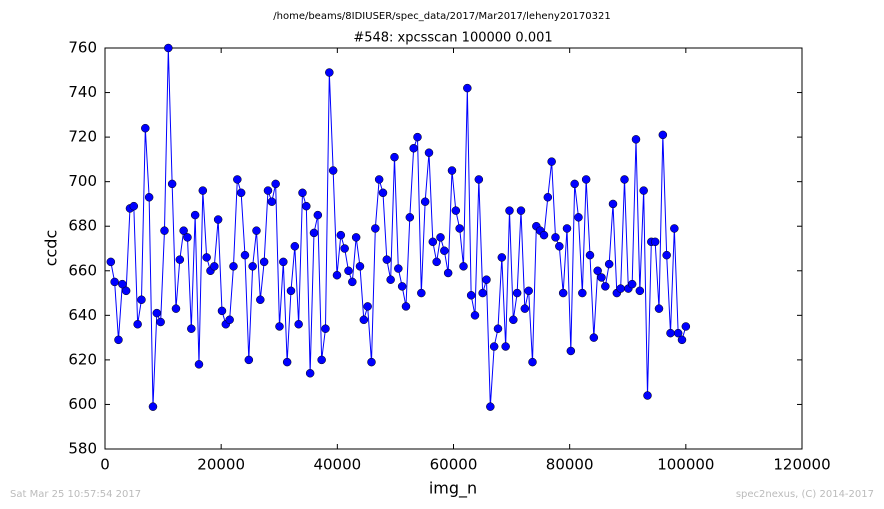 This screenshot has height=509, width=884. I want to click on y-tick-label: 640, so click(82, 315).